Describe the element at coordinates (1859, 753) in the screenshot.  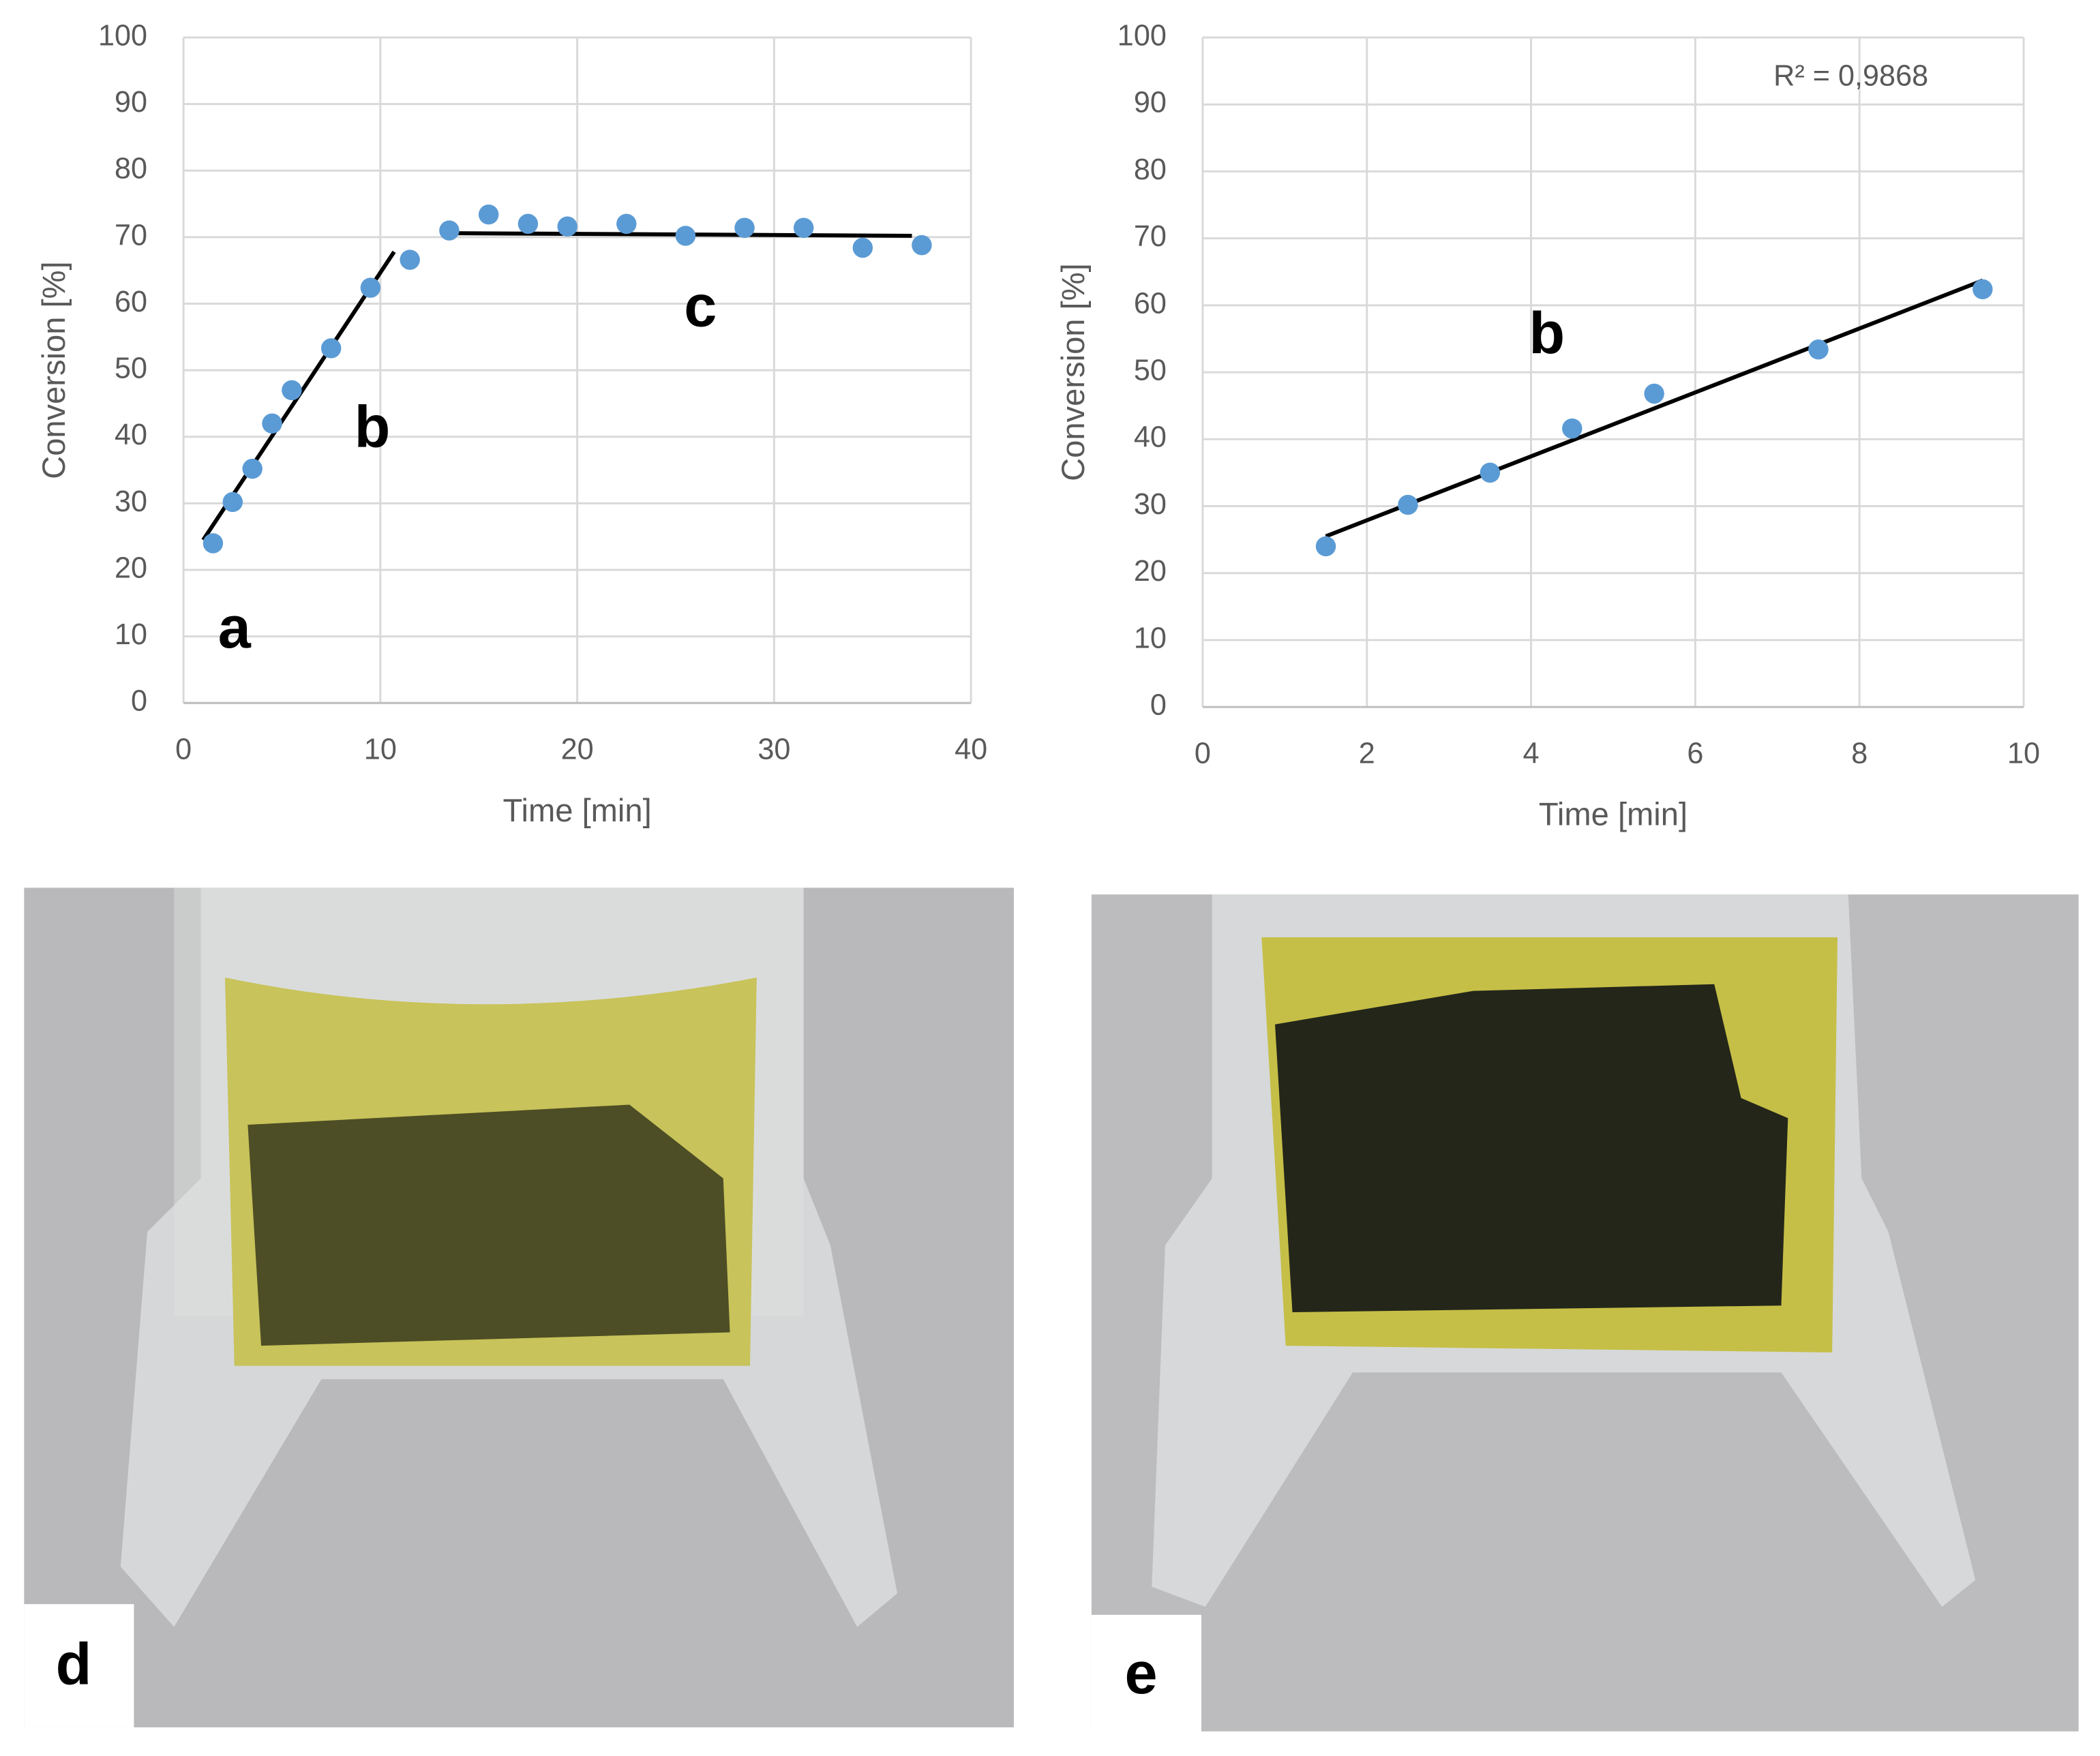
I see `x-tick-label: 8` at that location.